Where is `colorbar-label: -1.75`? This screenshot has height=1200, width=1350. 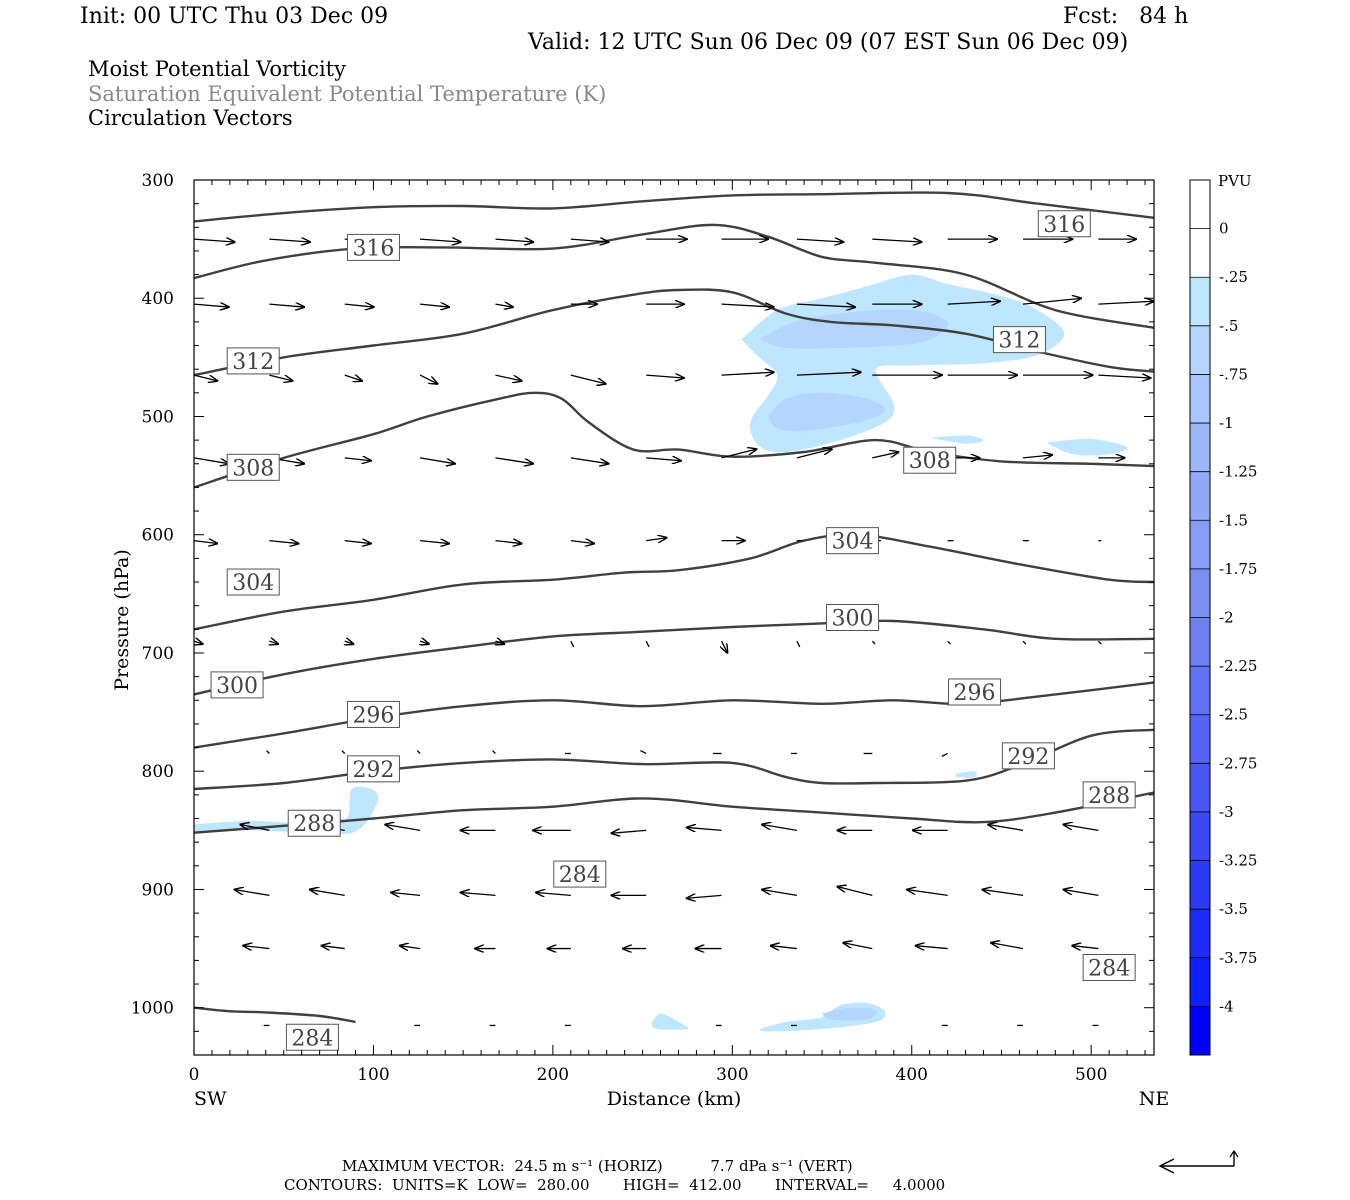 colorbar-label: -1.75 is located at coordinates (1238, 569).